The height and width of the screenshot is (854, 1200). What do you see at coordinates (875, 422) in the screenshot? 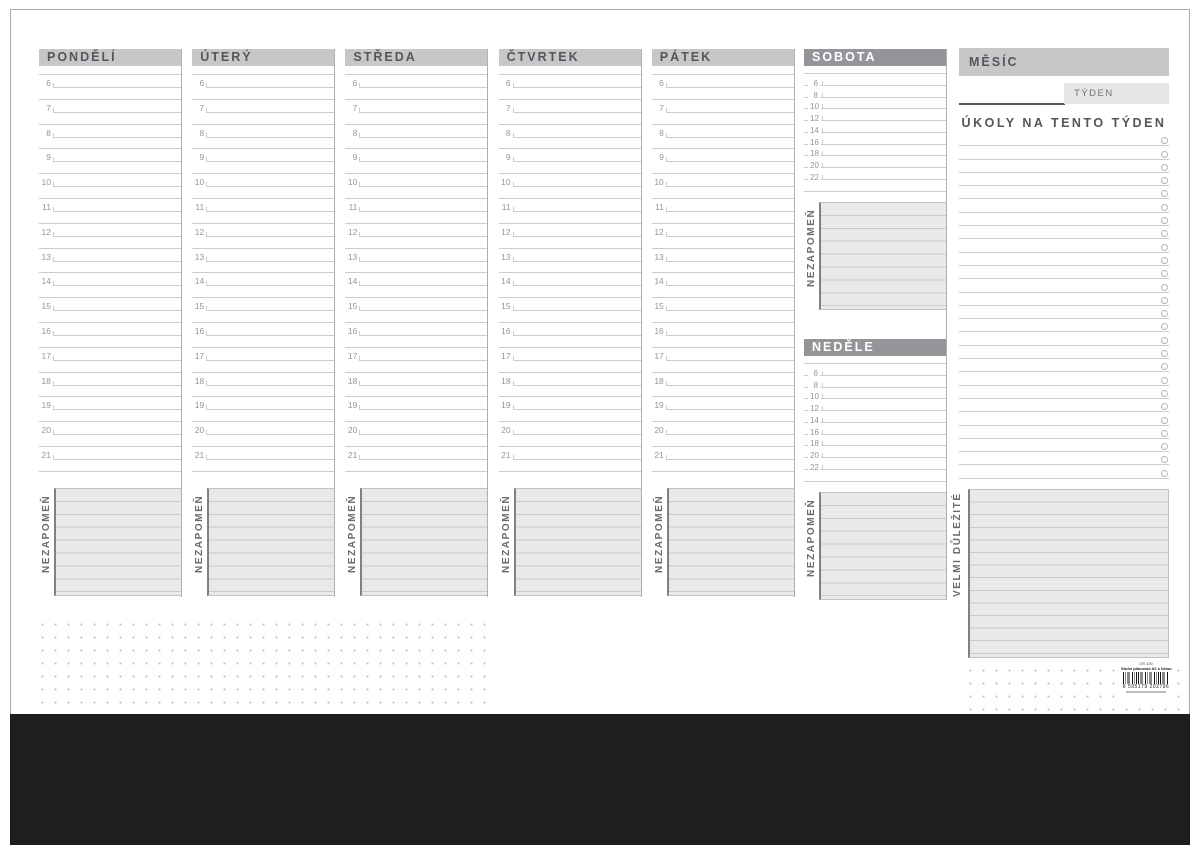
I see `hour-schedule: 6 8 10 12 14 16 18 20 22` at bounding box center [875, 422].